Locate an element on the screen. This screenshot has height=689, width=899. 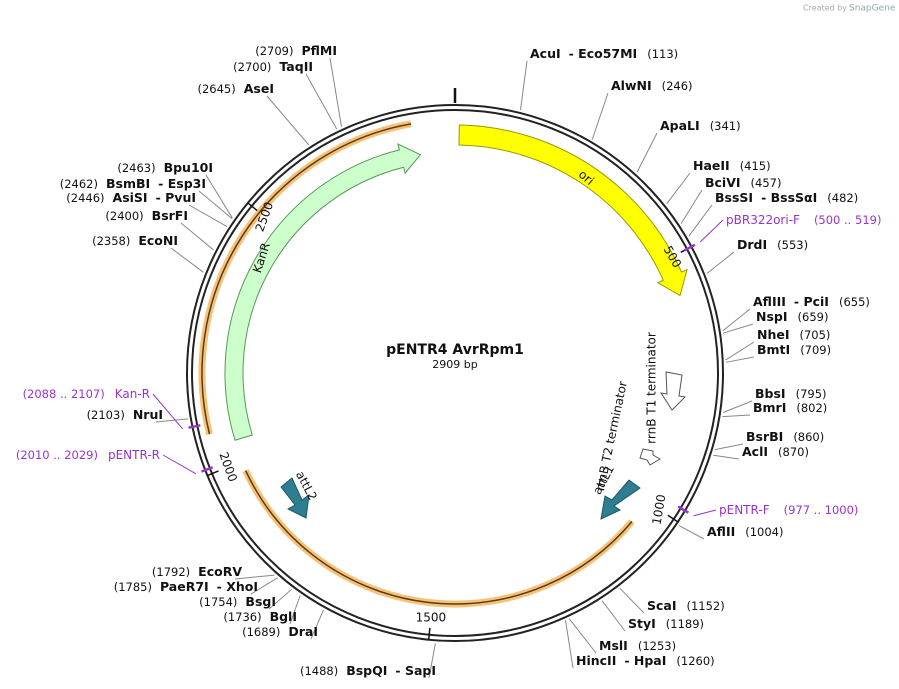
enzyme-name: - Esp3I is located at coordinates (182, 183).